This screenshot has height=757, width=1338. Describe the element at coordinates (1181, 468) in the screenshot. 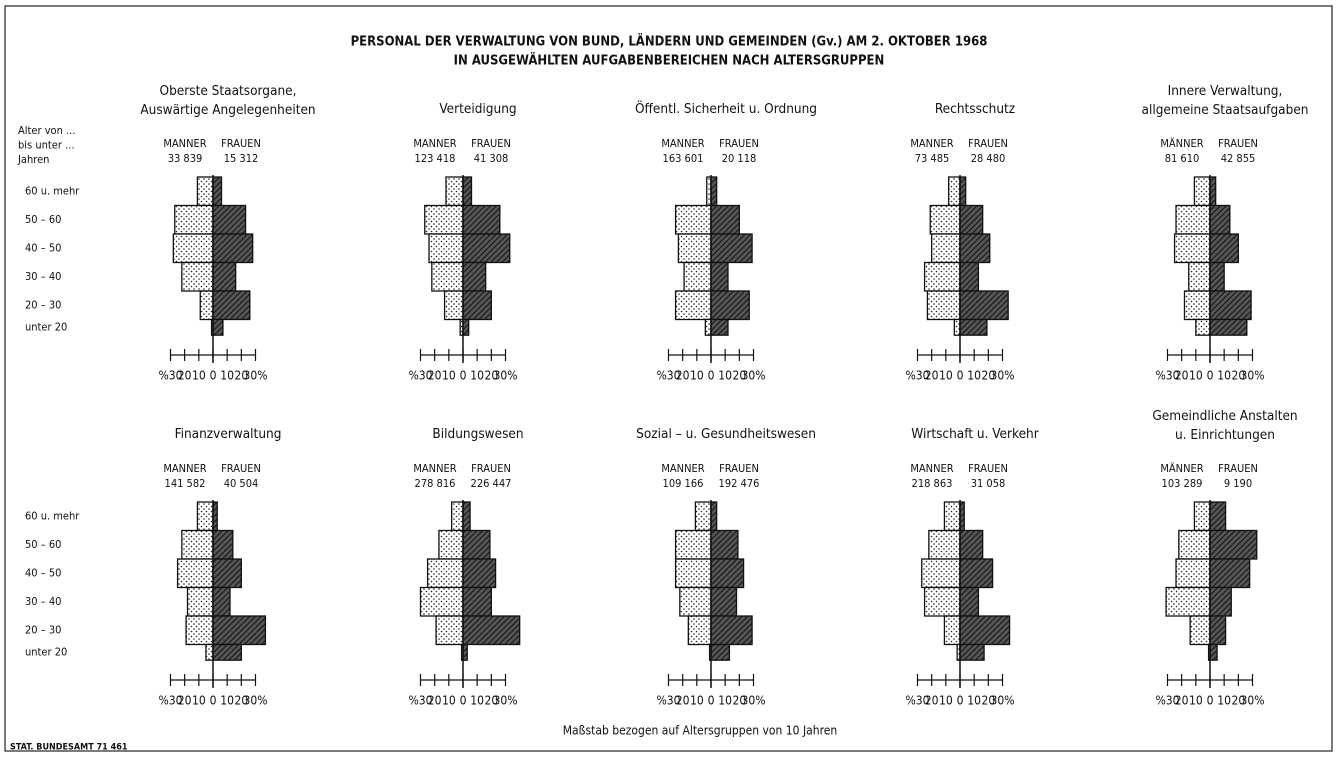

I see `legend-label: MÄNNER` at that location.